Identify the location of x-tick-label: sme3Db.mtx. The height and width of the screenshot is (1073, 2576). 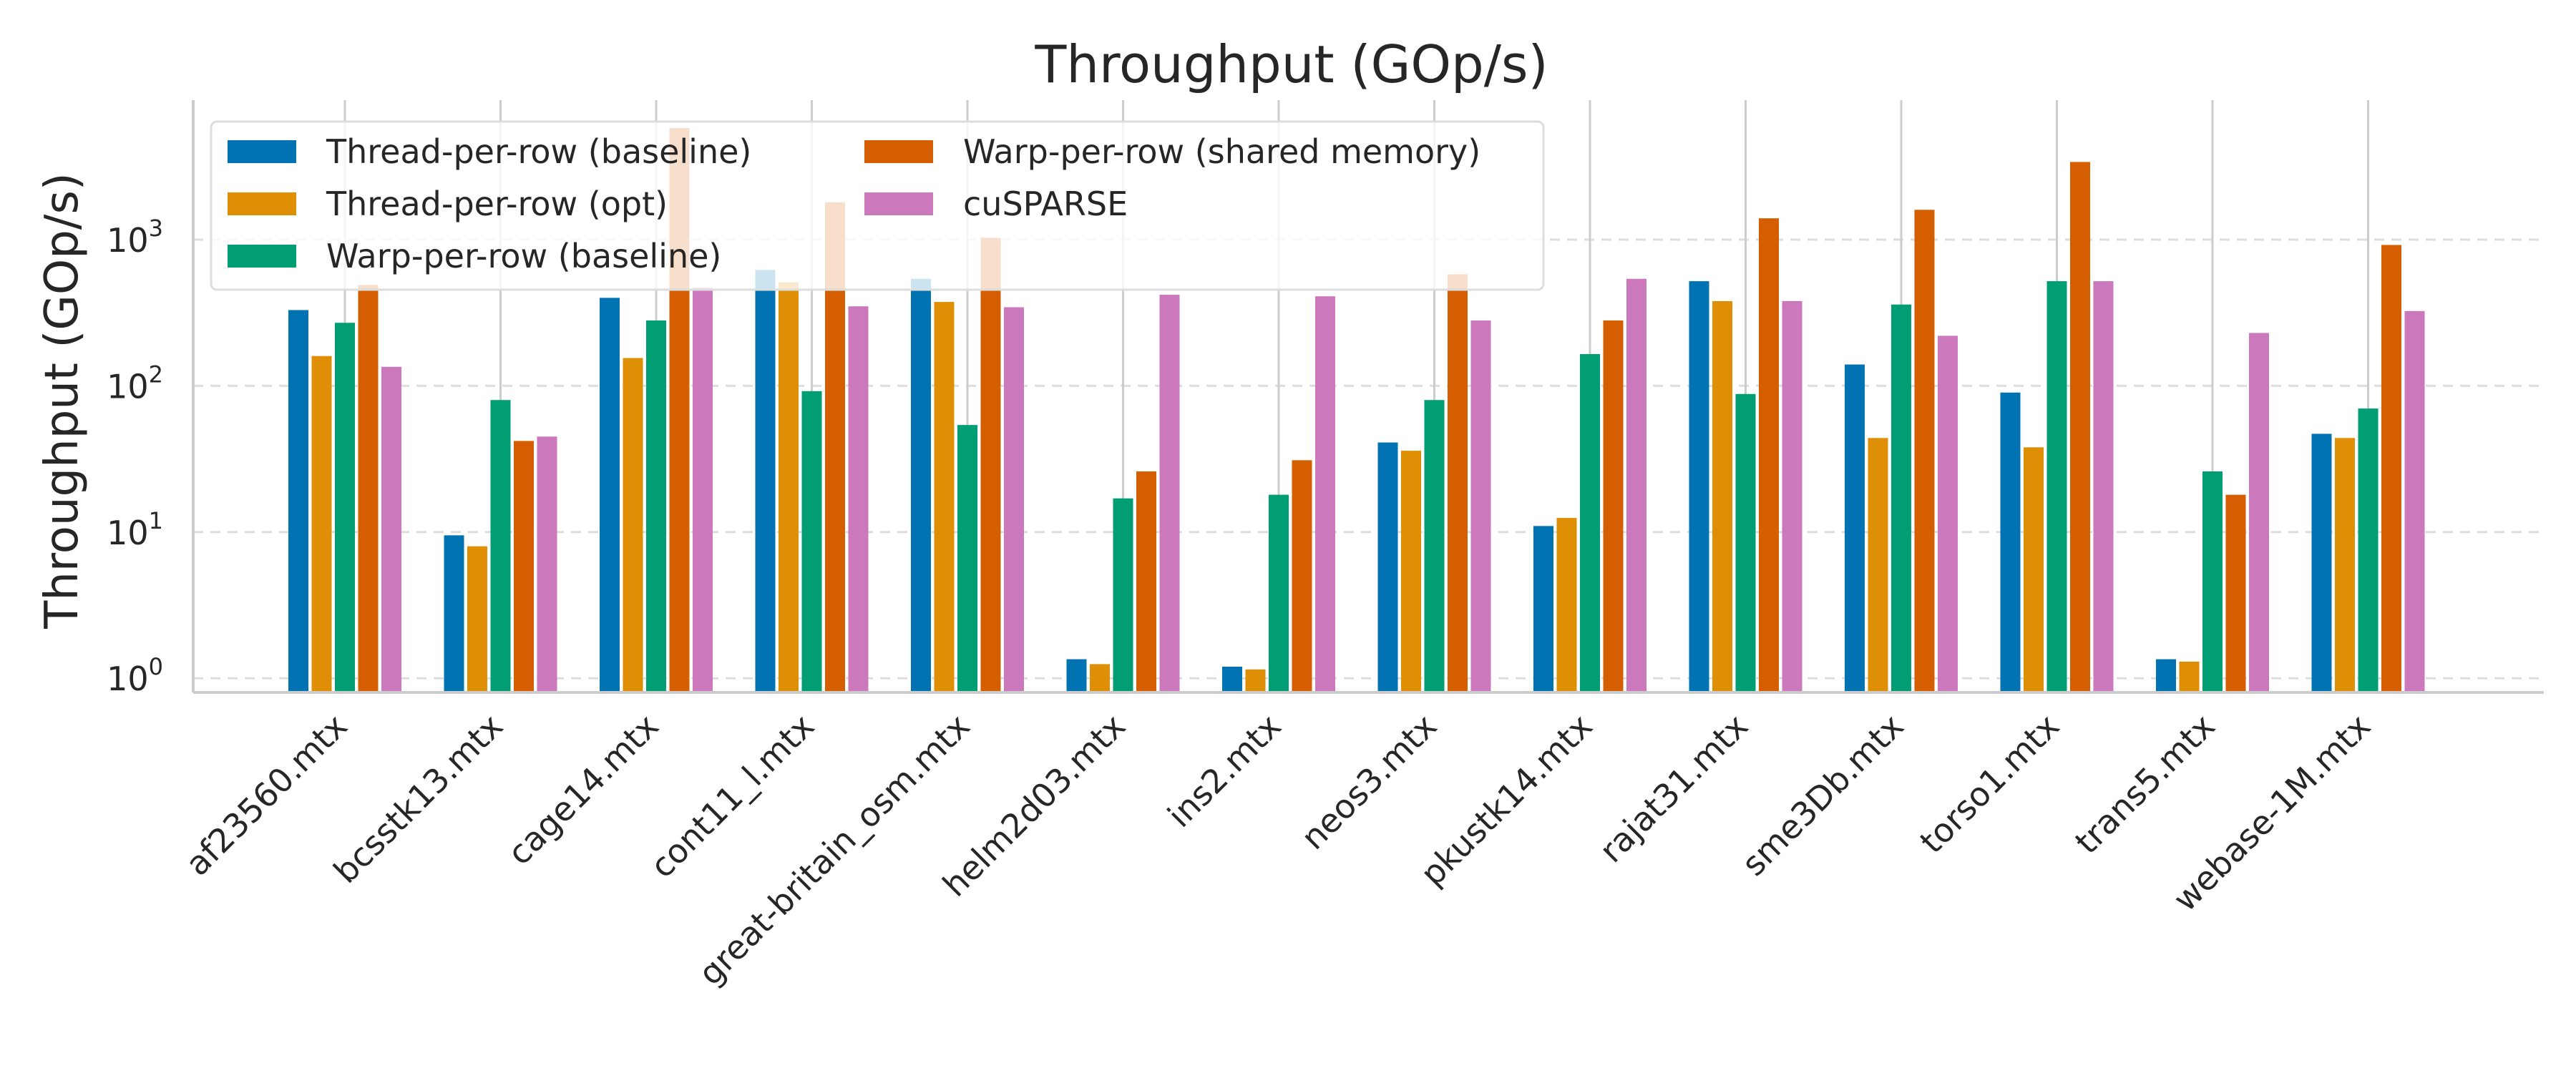
(1823, 795).